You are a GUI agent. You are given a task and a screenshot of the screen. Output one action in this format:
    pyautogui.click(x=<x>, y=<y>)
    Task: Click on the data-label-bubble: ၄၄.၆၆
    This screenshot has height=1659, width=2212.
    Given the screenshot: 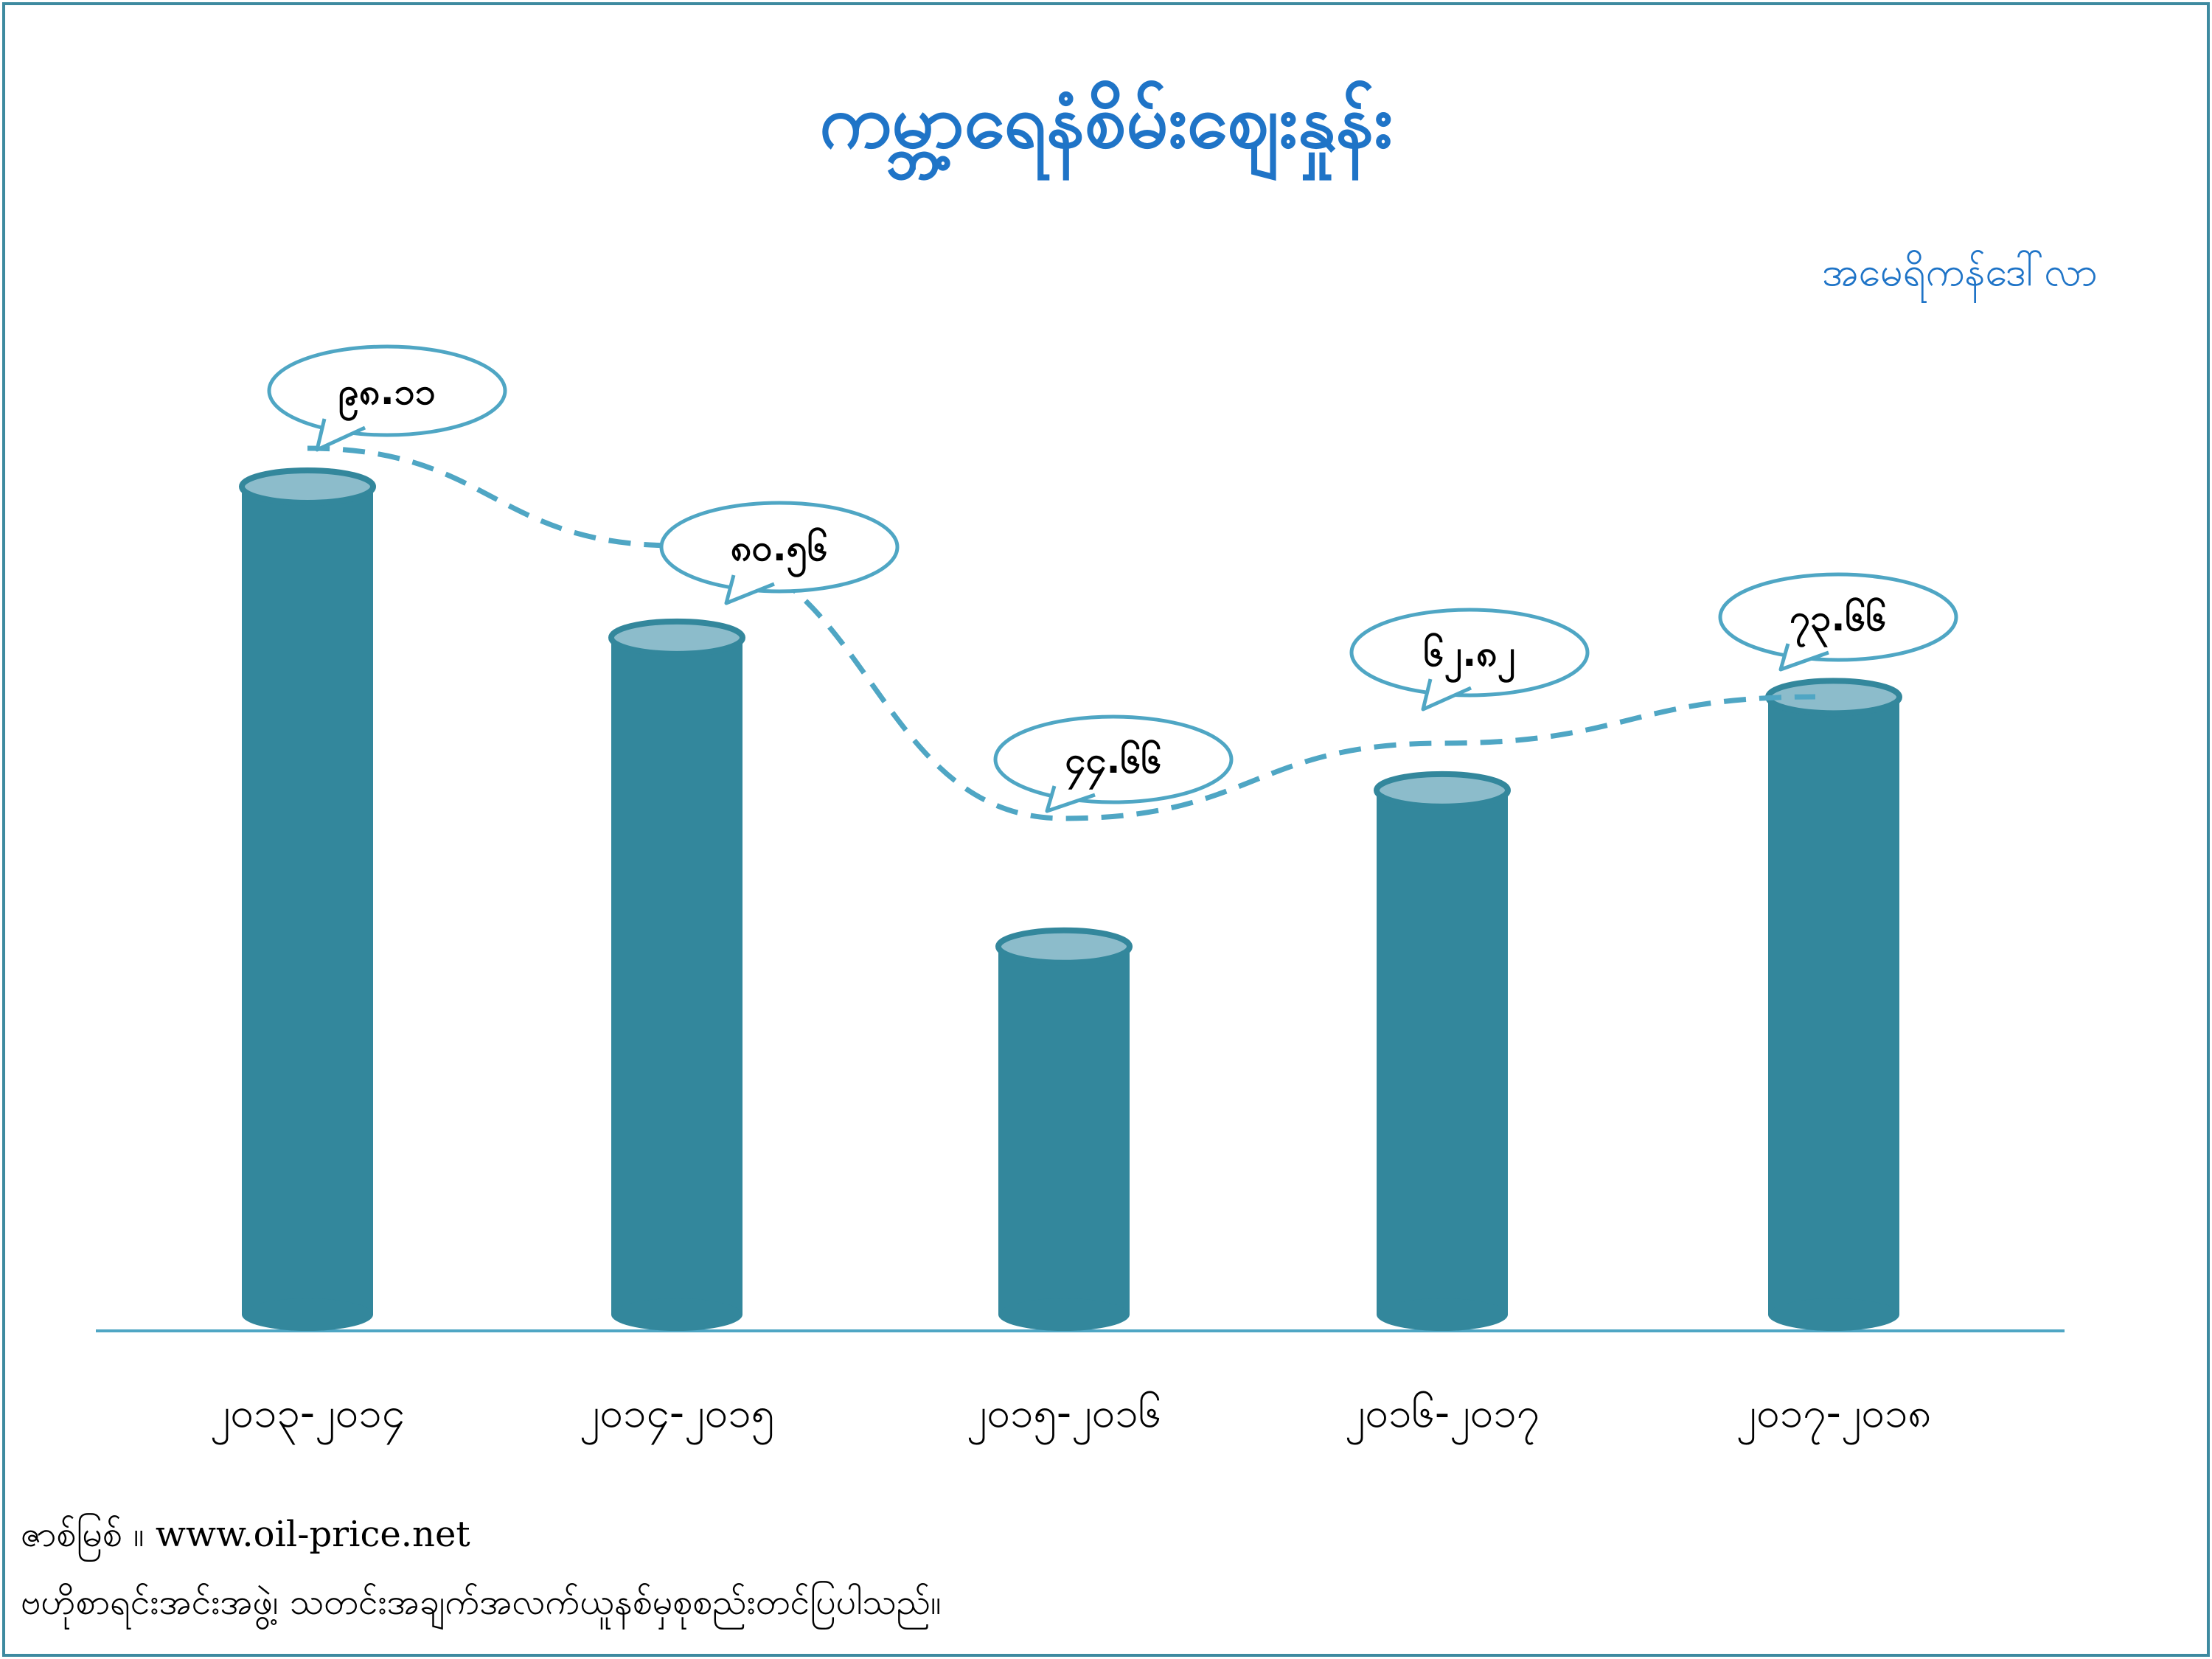 What is the action you would take?
    pyautogui.click(x=1113, y=763)
    